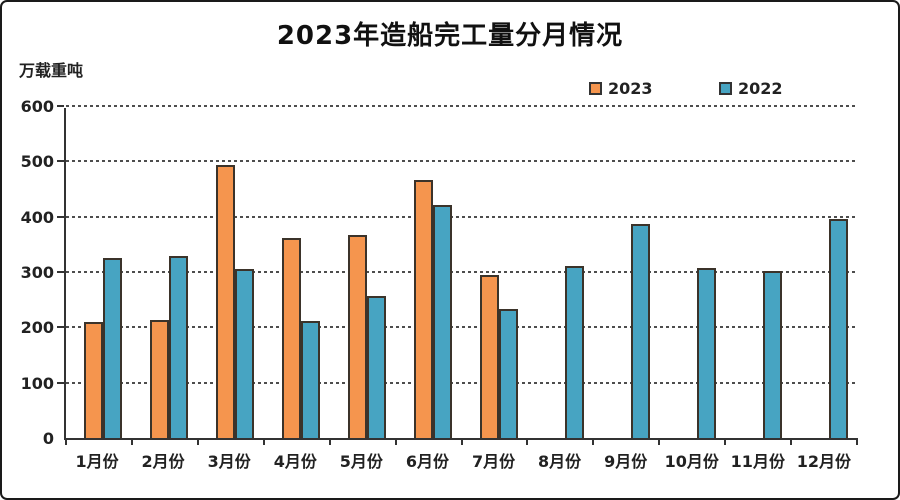  What do you see at coordinates (824, 461) in the screenshot?
I see `x-axis-label-12月份: 12月份` at bounding box center [824, 461].